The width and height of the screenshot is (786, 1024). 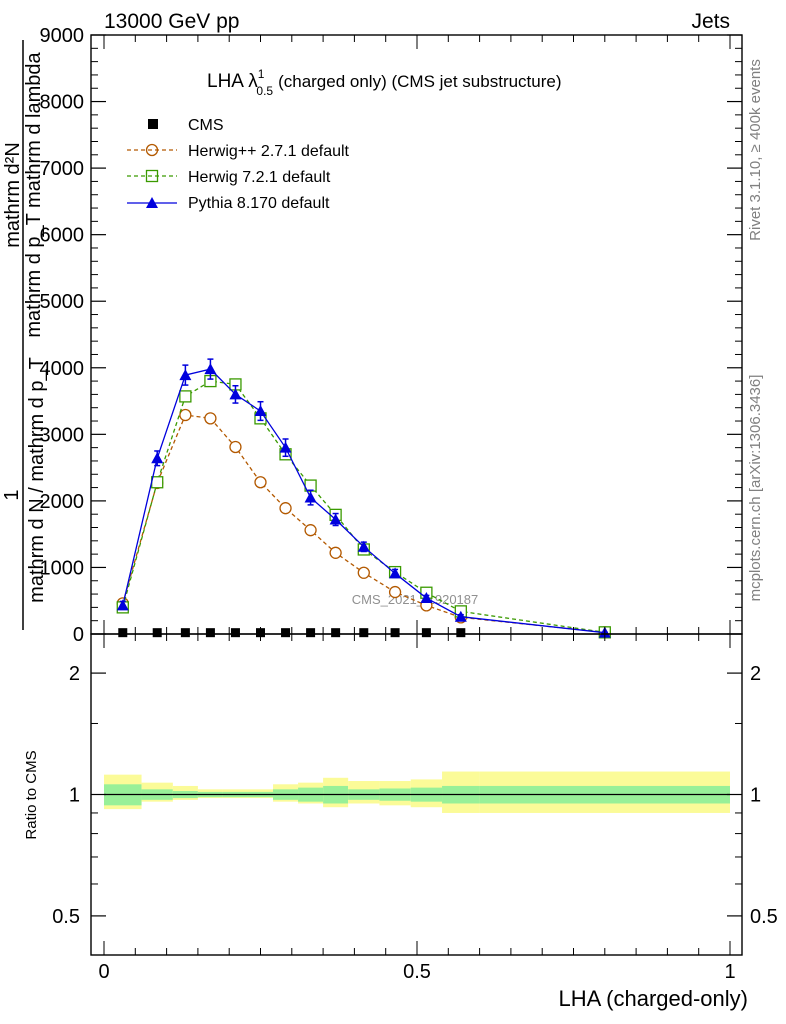 What do you see at coordinates (755, 674) in the screenshot?
I see `ratio-y-tick-label-right: 2` at bounding box center [755, 674].